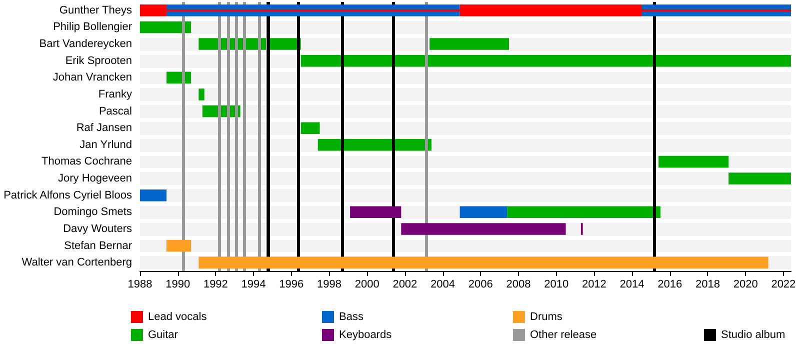 The width and height of the screenshot is (800, 350). Describe the element at coordinates (97, 228) in the screenshot. I see `y-tick-label: Davy Wouters` at that location.